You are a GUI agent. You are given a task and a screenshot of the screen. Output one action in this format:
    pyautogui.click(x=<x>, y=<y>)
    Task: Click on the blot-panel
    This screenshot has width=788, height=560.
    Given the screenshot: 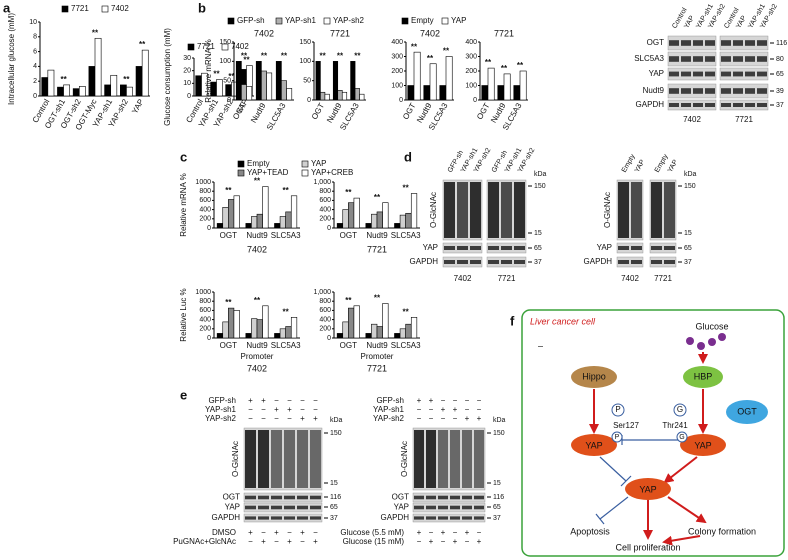 What is the action you would take?
    pyautogui.click(x=744, y=105)
    